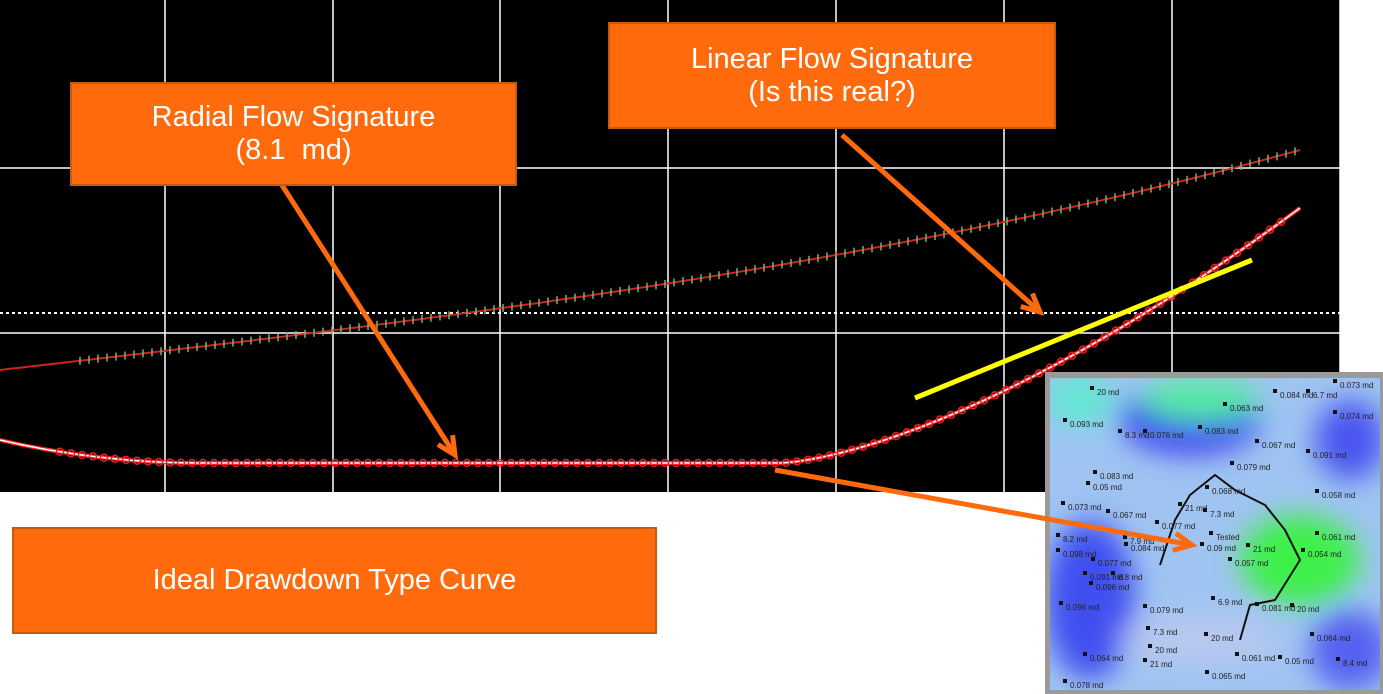 The image size is (1383, 694). Describe the element at coordinates (1083, 329) in the screenshot. I see `fit-line` at that location.